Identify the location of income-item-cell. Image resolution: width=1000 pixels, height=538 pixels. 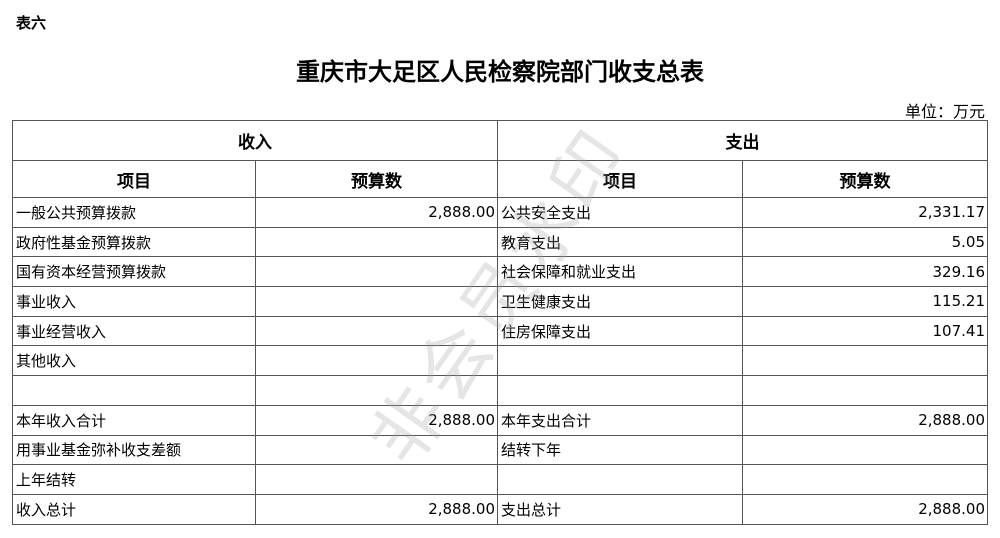
(134, 390).